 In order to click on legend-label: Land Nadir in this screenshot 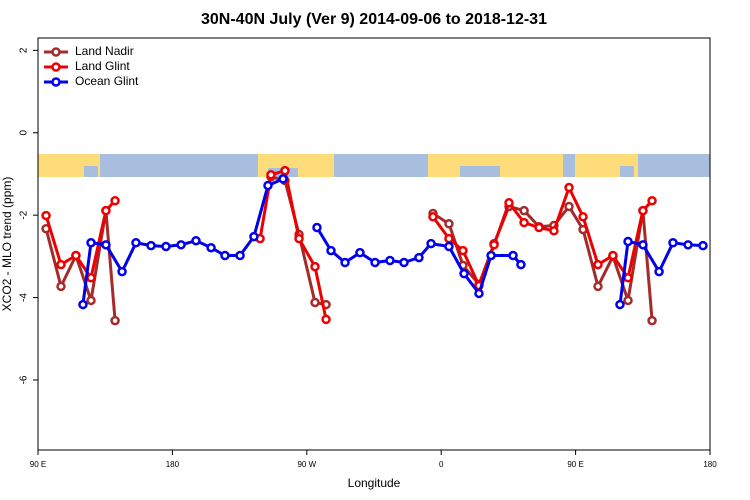, I will do `click(104, 51)`.